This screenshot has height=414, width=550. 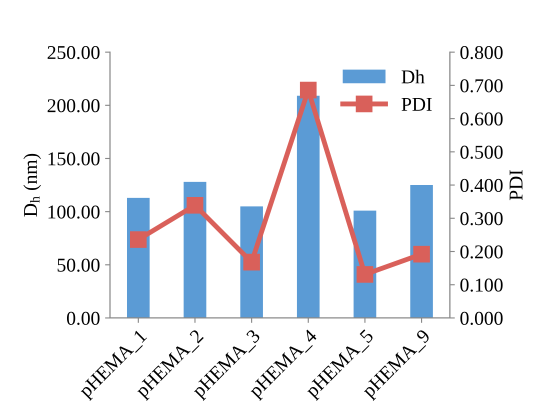 What do you see at coordinates (481, 152) in the screenshot?
I see `y2-tick-label: 0.500` at bounding box center [481, 152].